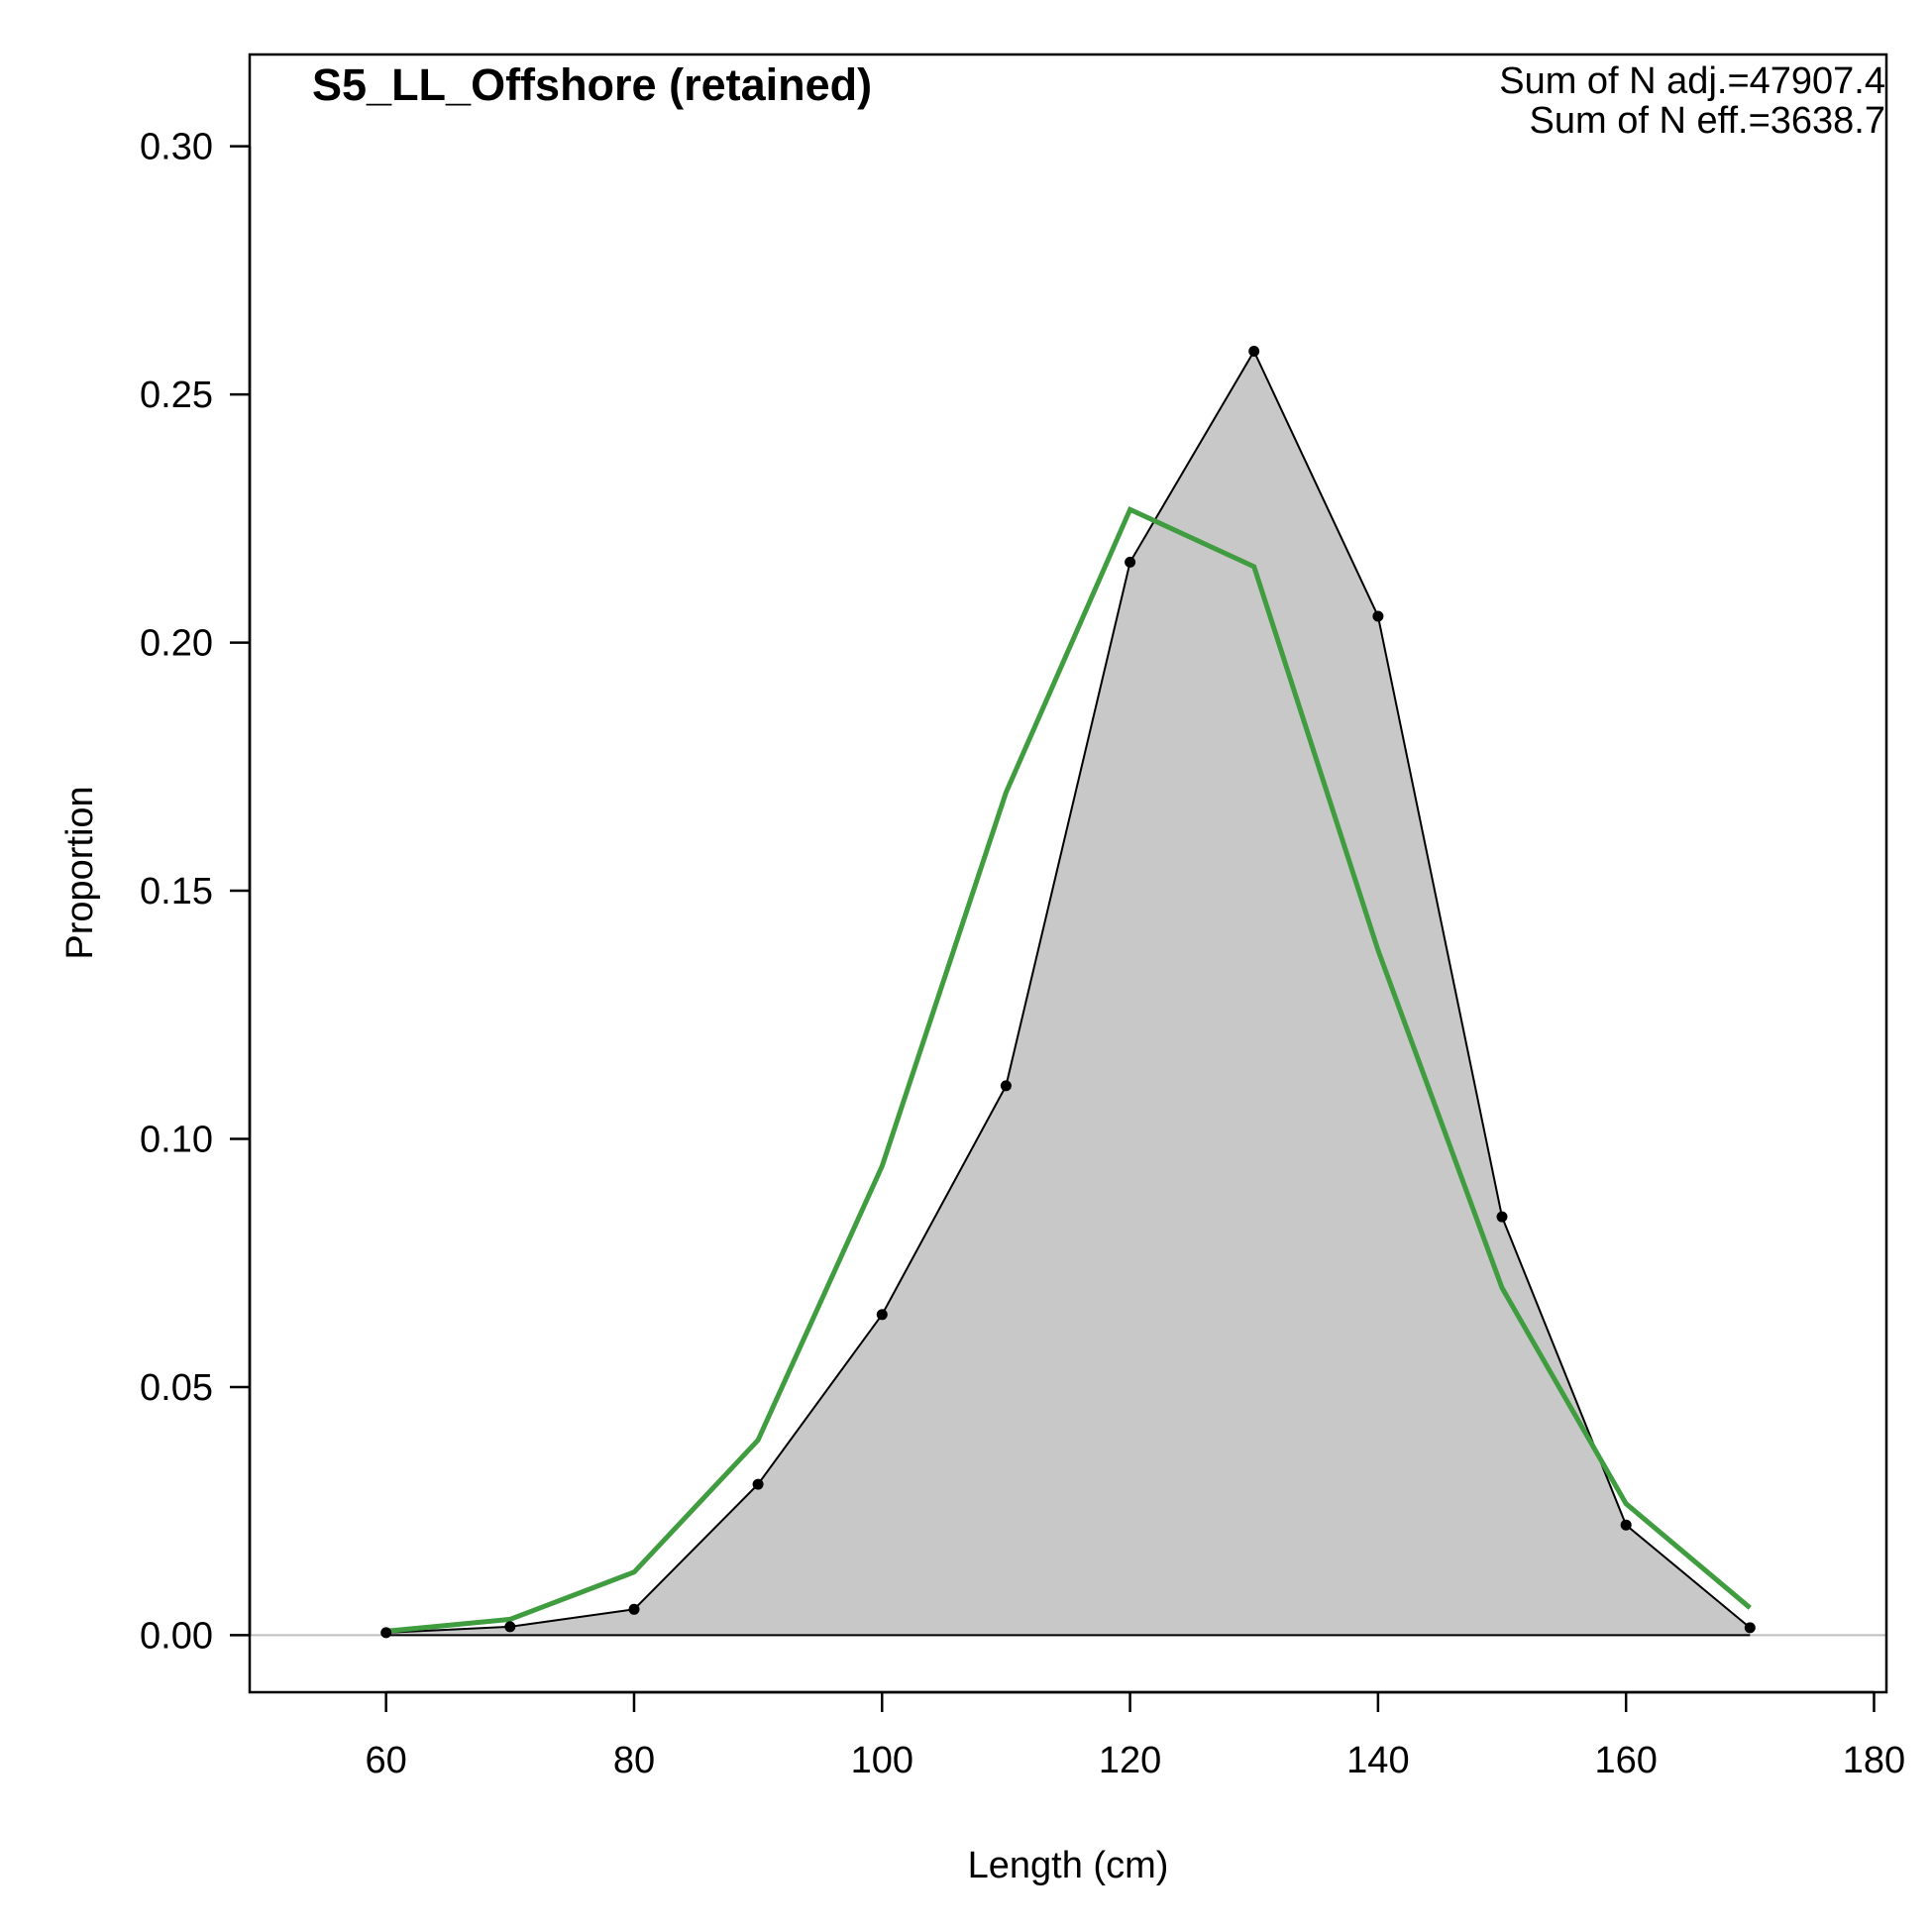 The image size is (1932, 1932). I want to click on x-tick-label: 60, so click(386, 1760).